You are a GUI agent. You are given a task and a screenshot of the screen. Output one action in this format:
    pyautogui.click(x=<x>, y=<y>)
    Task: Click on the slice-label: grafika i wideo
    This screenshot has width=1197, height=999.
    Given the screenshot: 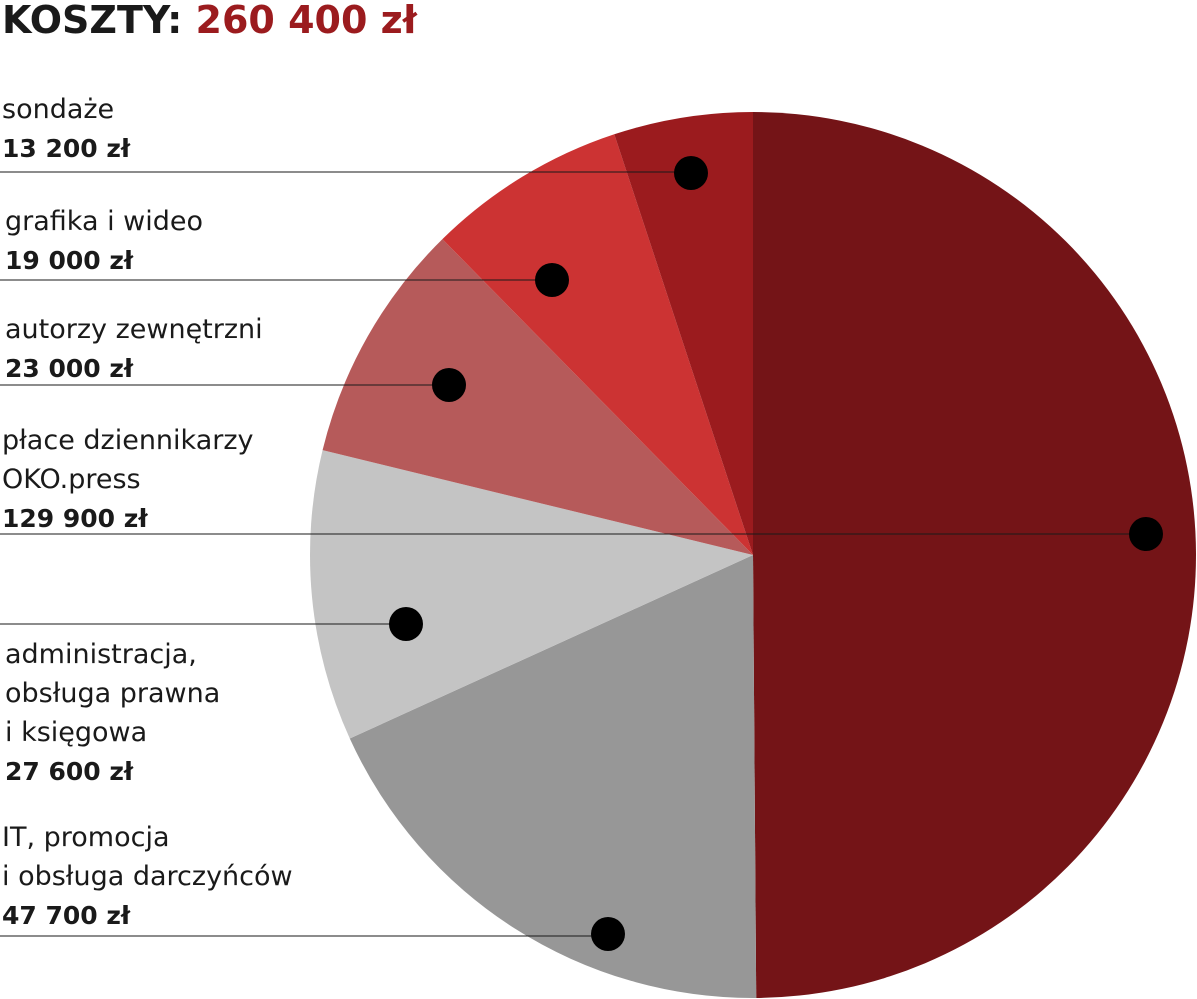 What is the action you would take?
    pyautogui.click(x=104, y=221)
    